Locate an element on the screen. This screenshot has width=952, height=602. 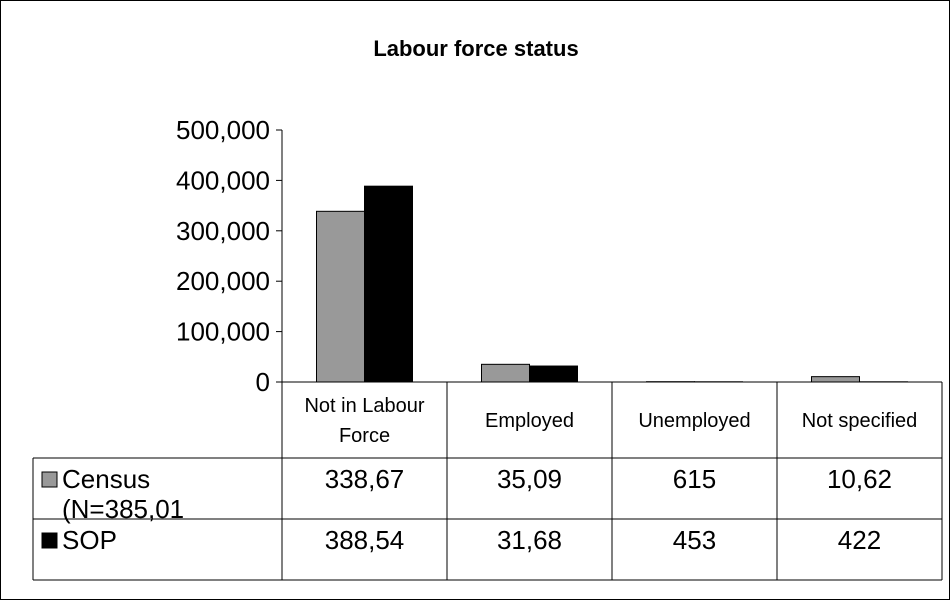
x-tick-label: Force is located at coordinates (364, 436).